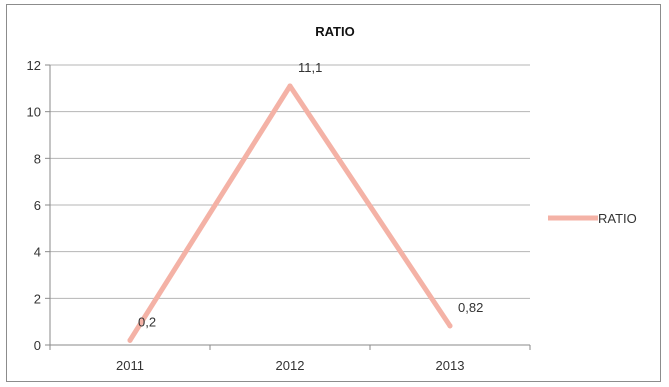  Describe the element at coordinates (617, 218) in the screenshot. I see `legend-label: RATIO` at that location.